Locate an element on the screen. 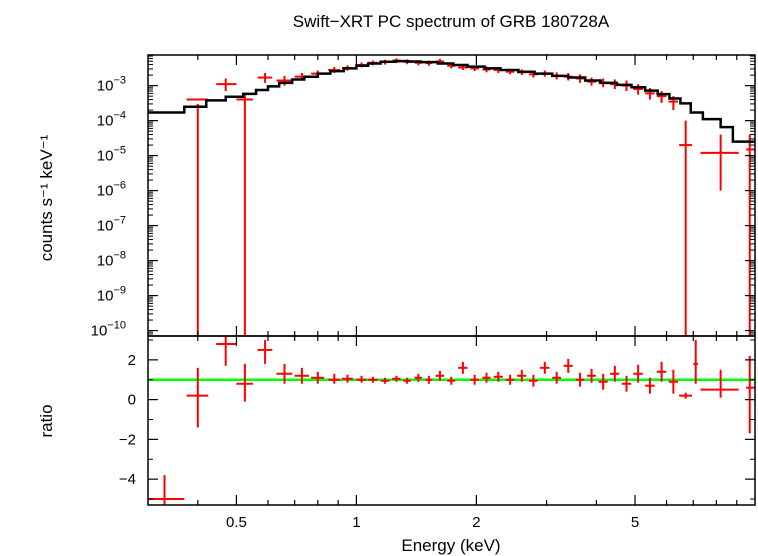  model-step-curve is located at coordinates (451, 101).